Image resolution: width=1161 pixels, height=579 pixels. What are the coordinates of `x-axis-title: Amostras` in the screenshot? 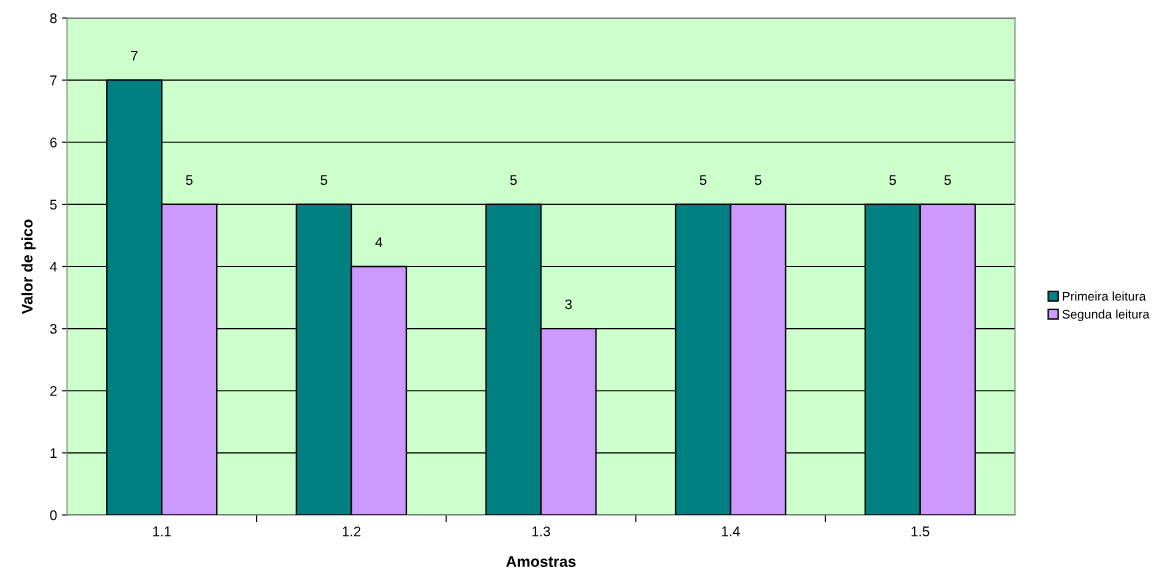 It's located at (541, 561).